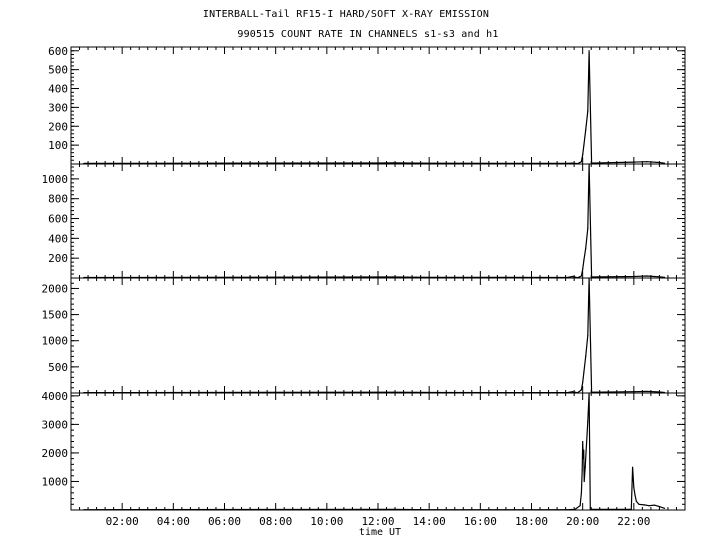 The image size is (720, 550). I want to click on panel-4-y-tick-label: 2000, so click(55, 453).